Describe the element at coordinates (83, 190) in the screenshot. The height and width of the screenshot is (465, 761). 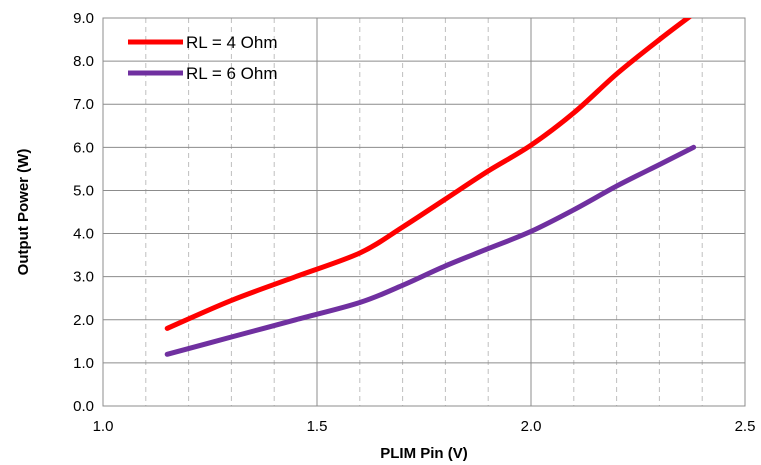
I see `y-tick-label: 5.0` at that location.